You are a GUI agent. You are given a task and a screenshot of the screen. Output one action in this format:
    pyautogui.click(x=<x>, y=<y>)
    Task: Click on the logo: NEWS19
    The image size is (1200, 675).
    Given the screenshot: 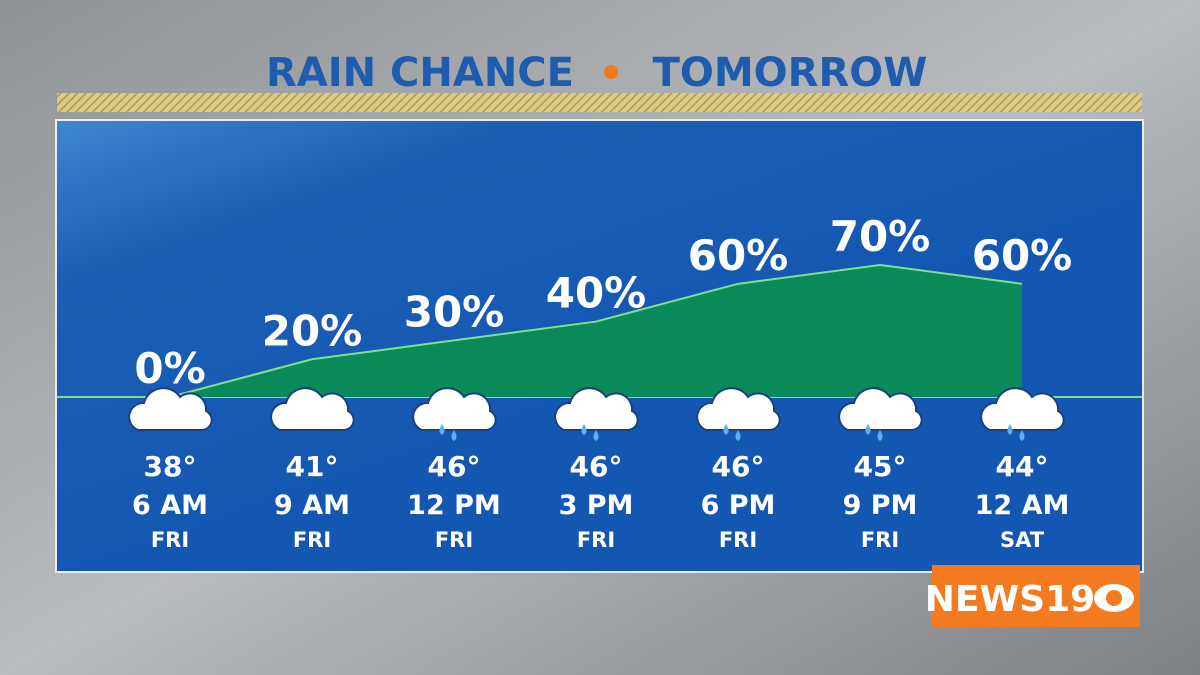 What is the action you would take?
    pyautogui.click(x=1032, y=596)
    